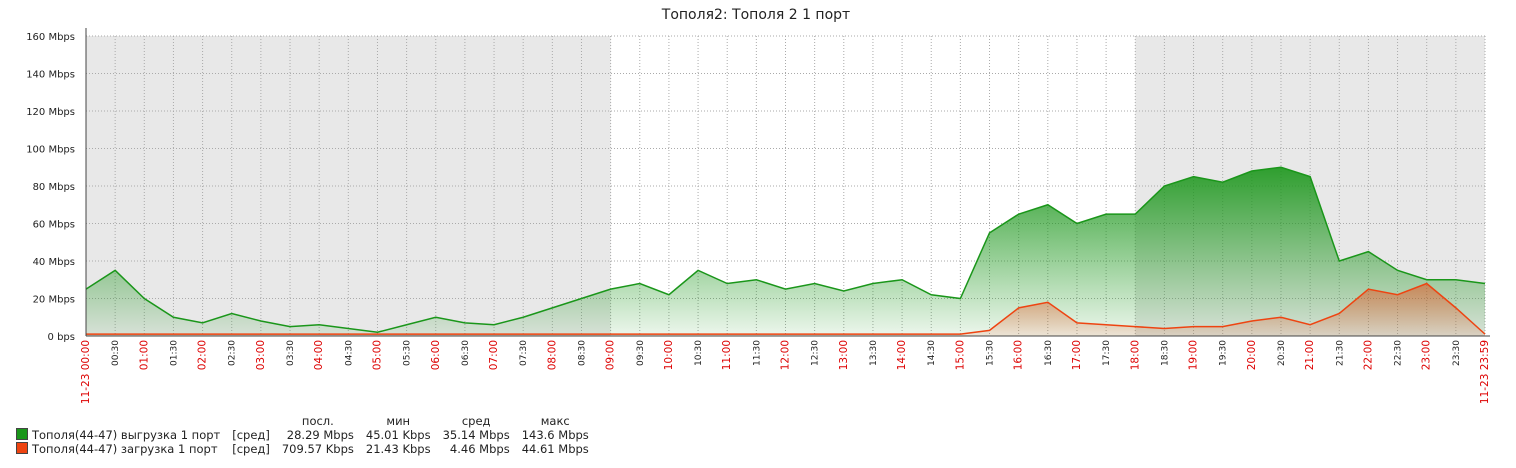 This screenshot has width=1516, height=468. I want to click on series-area, so click(785, 309).